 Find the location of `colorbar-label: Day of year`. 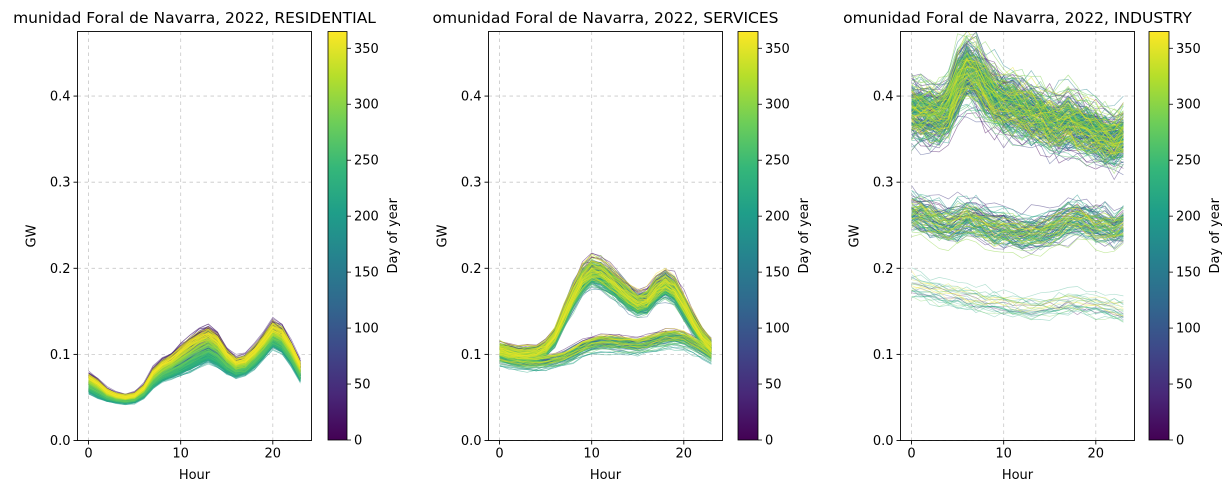

colorbar-label: Day of year is located at coordinates (393, 235).